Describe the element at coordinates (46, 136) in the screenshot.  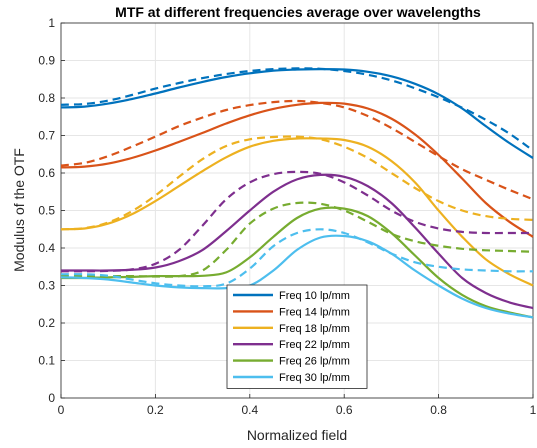
I see `y-tick-label: 0.7` at that location.